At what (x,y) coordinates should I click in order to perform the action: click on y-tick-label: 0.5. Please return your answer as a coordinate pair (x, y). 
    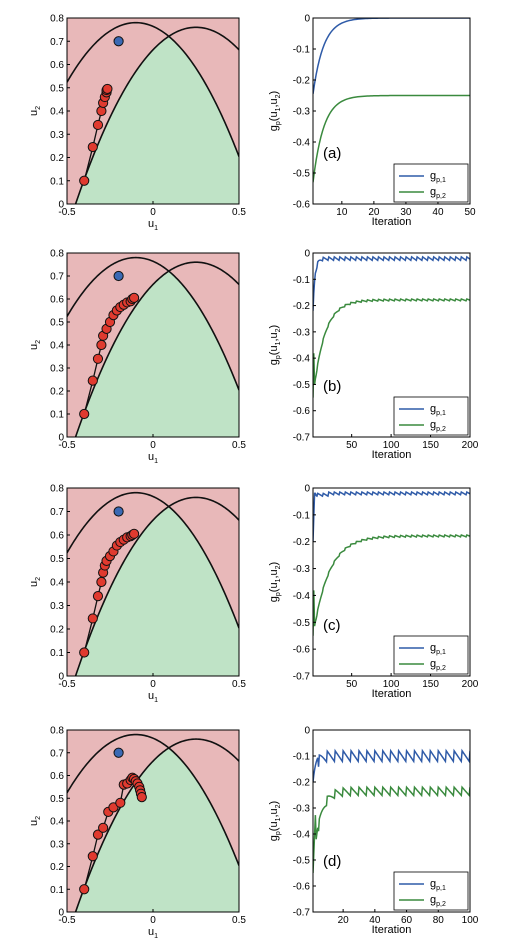
    Looking at the image, I should click on (57, 88).